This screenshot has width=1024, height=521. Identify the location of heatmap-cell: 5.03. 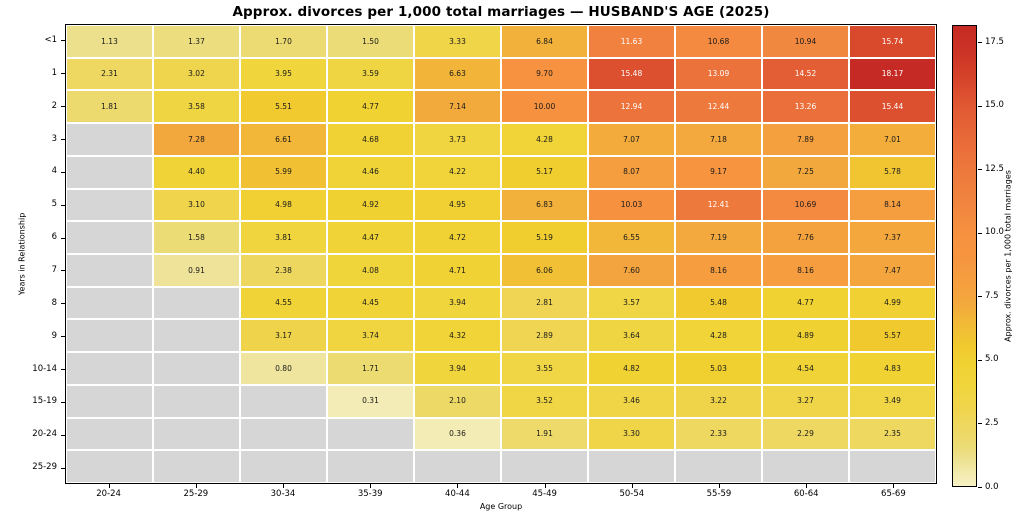
(718, 368).